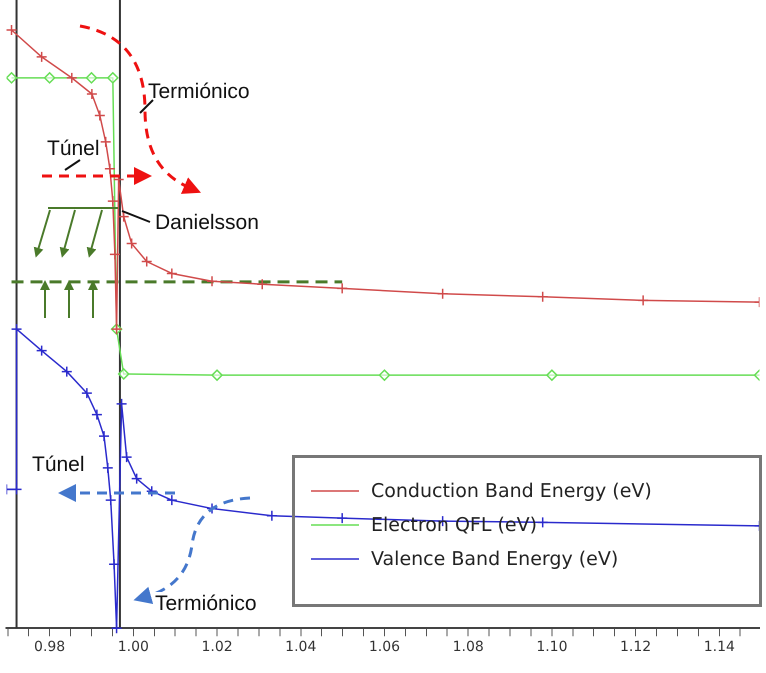 The height and width of the screenshot is (673, 766). I want to click on x-tick-label: 1.12, so click(636, 647).